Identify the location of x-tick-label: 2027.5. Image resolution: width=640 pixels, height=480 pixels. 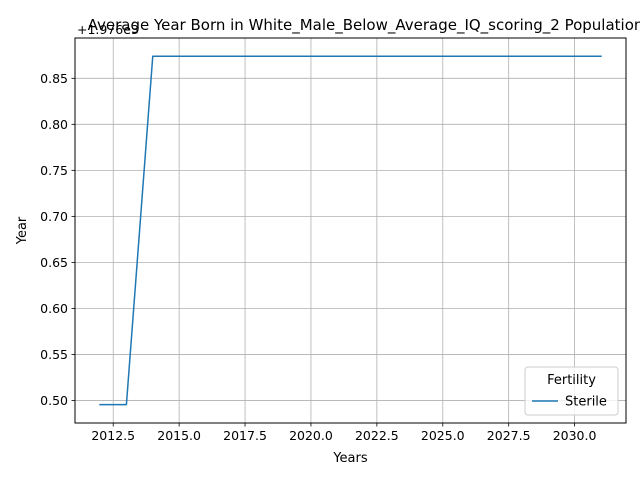
(509, 435).